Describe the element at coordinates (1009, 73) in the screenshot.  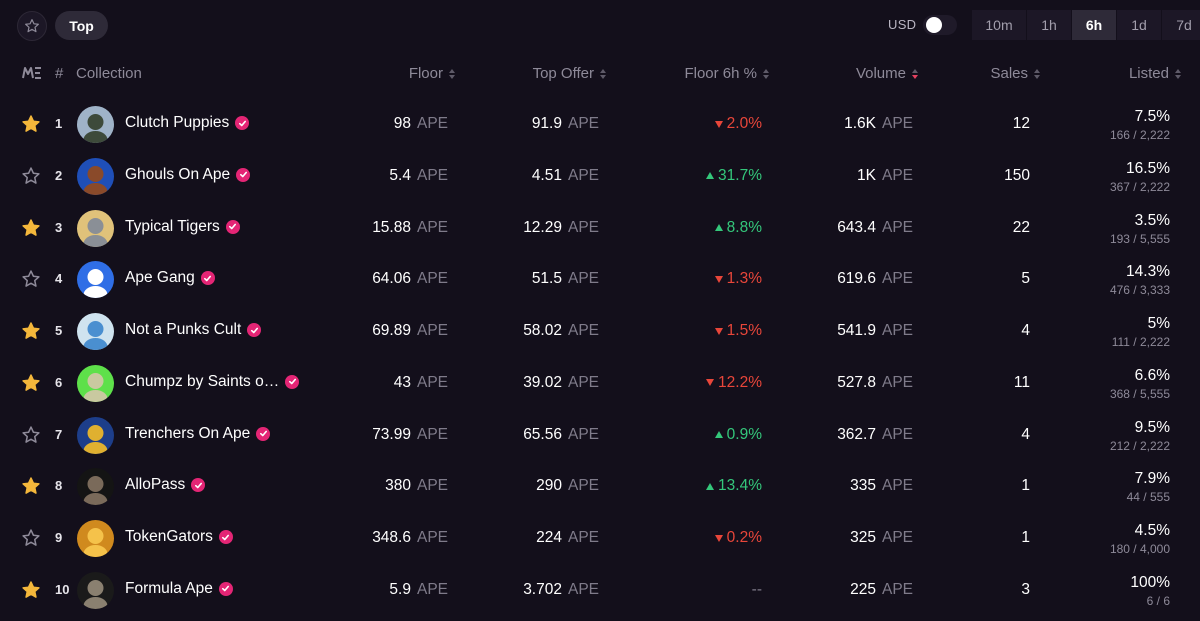
I see `column-sales-label: Sales` at that location.